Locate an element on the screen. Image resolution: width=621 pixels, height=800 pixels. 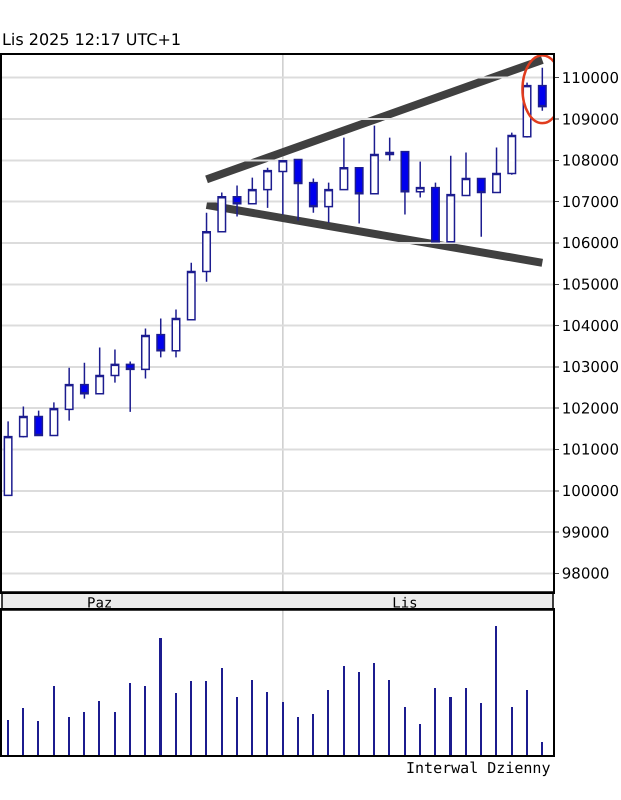
text: Interwal Dzienny is located at coordinates (478, 768).